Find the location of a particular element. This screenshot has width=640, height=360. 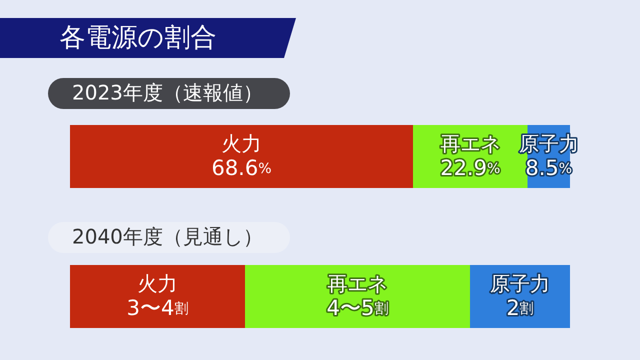

y-tick-label: 2040年度（見通し） is located at coordinates (167, 236).